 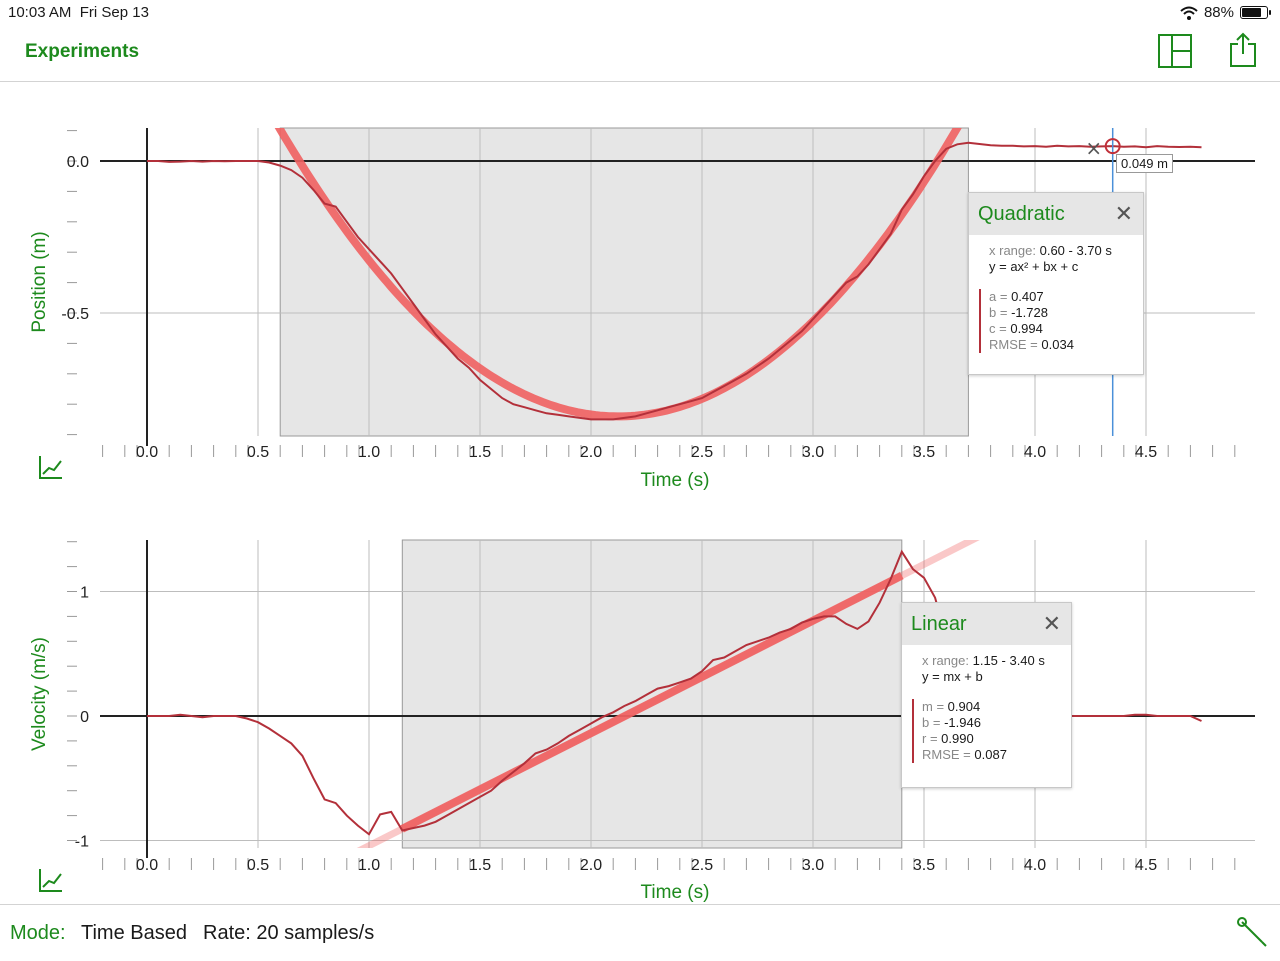 What do you see at coordinates (1175, 51) in the screenshot?
I see `layout-icon` at bounding box center [1175, 51].